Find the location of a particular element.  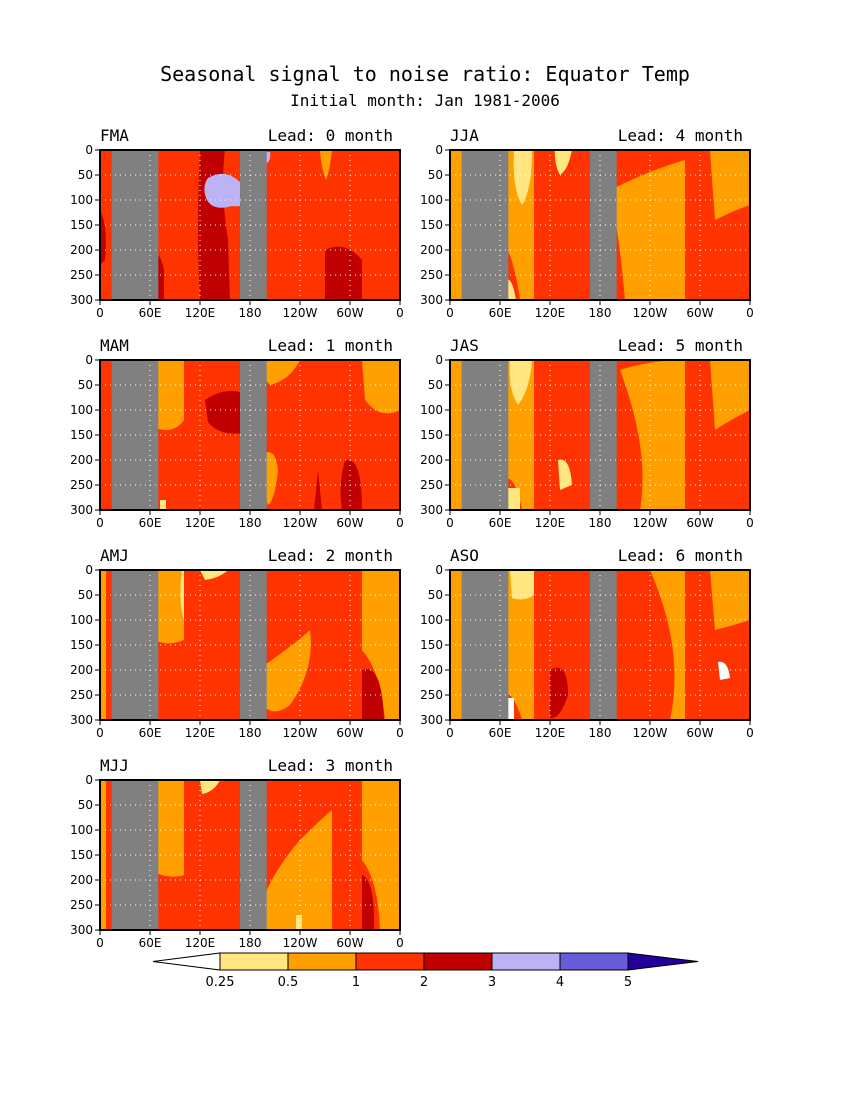

panel-season-label: MAM is located at coordinates (114, 345).